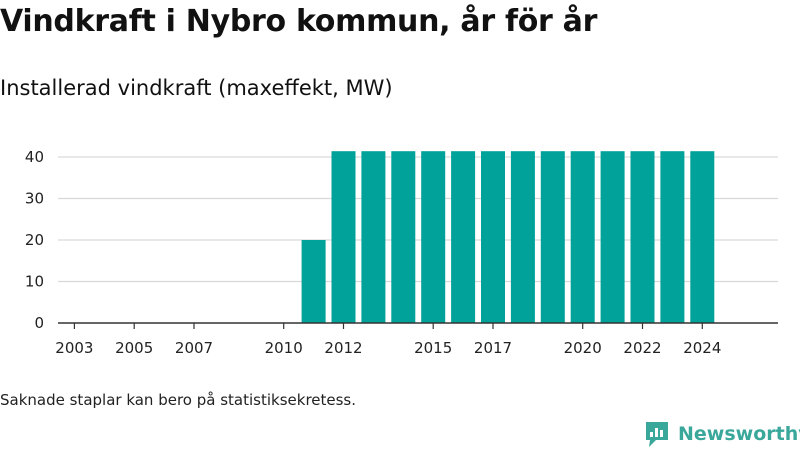 The width and height of the screenshot is (800, 450). Describe the element at coordinates (582, 237) in the screenshot. I see `bar-2020` at that location.